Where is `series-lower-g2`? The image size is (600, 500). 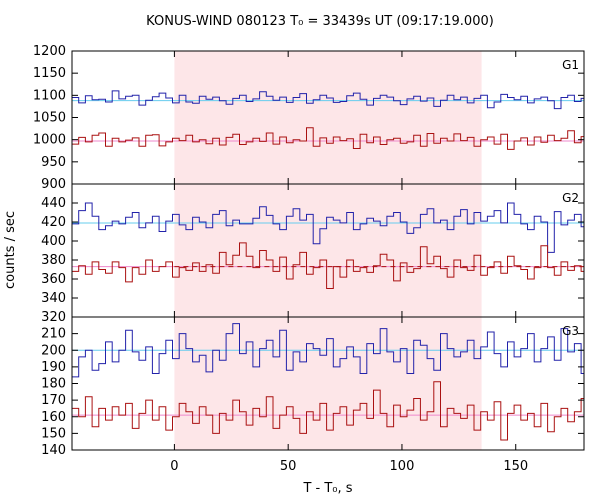 series-lower-g2 is located at coordinates (328, 265).